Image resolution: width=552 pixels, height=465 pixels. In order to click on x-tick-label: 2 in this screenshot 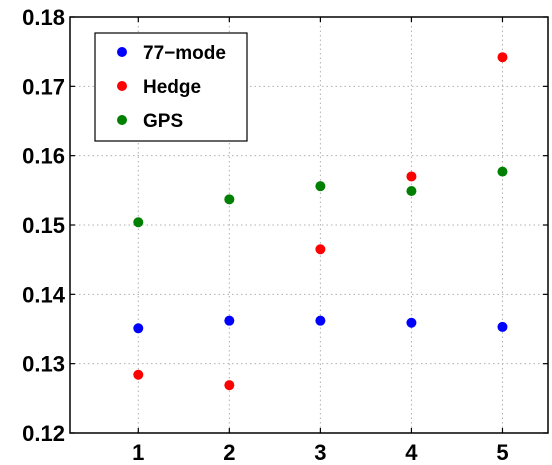, I will do `click(229, 452)`.